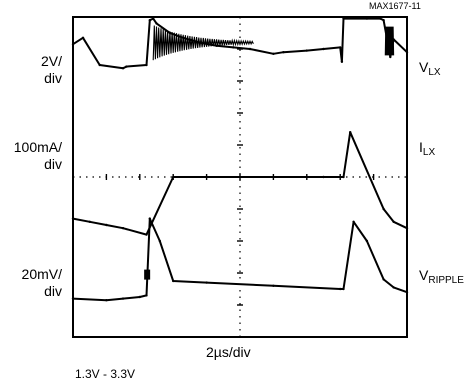  Describe the element at coordinates (53, 164) in the screenshot. I see `scale-label-ilx-unit: div` at that location.